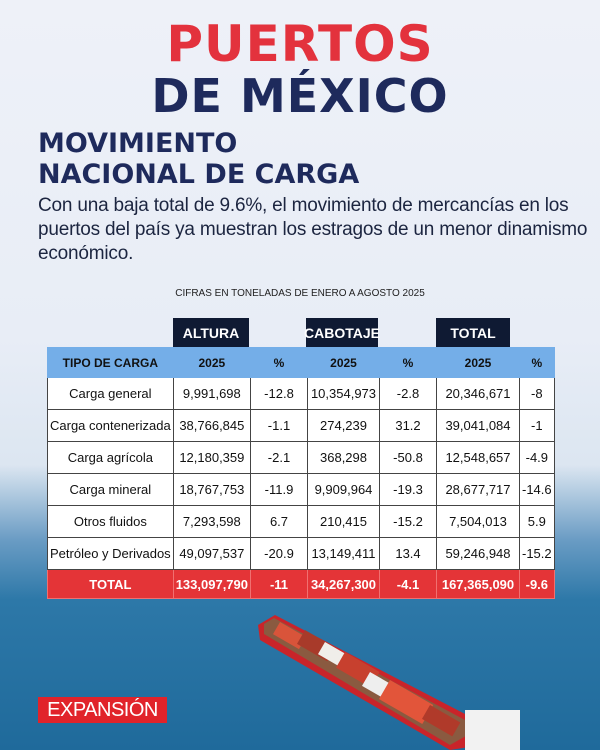  I want to click on header-row: TIPO DE CARGA 2025% 2025% 2025%, so click(301, 362).